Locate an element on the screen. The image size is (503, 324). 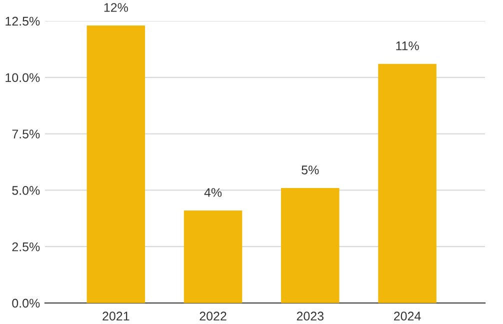
x-tick-label: 2021 is located at coordinates (116, 316).